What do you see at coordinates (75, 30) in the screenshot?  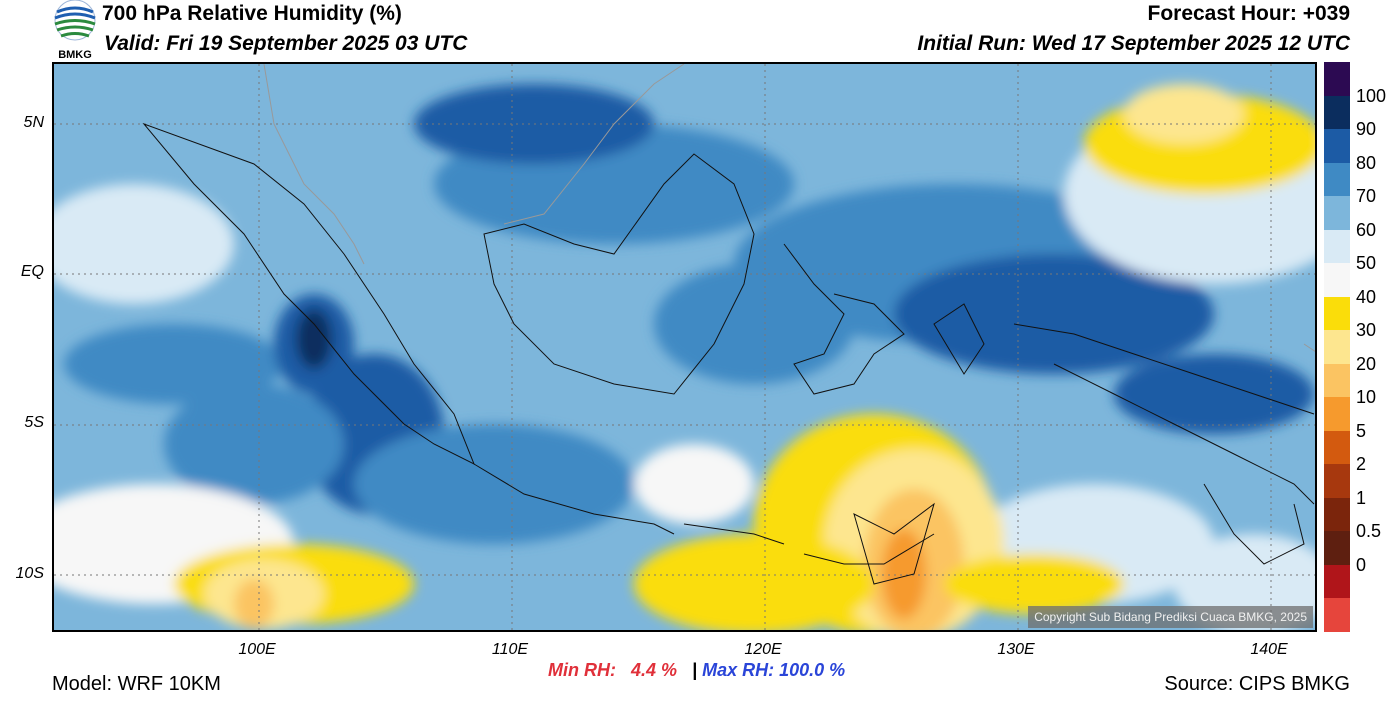 I see `bmkg-logo: BMKG` at bounding box center [75, 30].